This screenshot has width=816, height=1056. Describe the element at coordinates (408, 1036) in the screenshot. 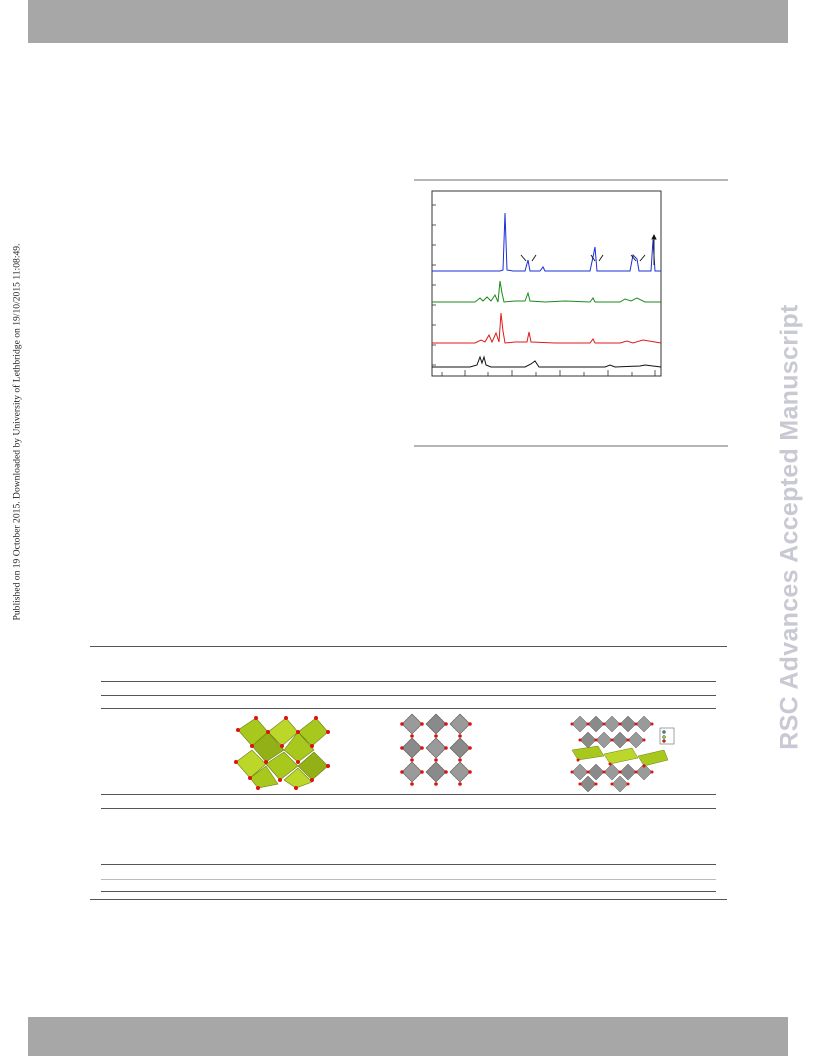

I see `page-footer-bar` at that location.